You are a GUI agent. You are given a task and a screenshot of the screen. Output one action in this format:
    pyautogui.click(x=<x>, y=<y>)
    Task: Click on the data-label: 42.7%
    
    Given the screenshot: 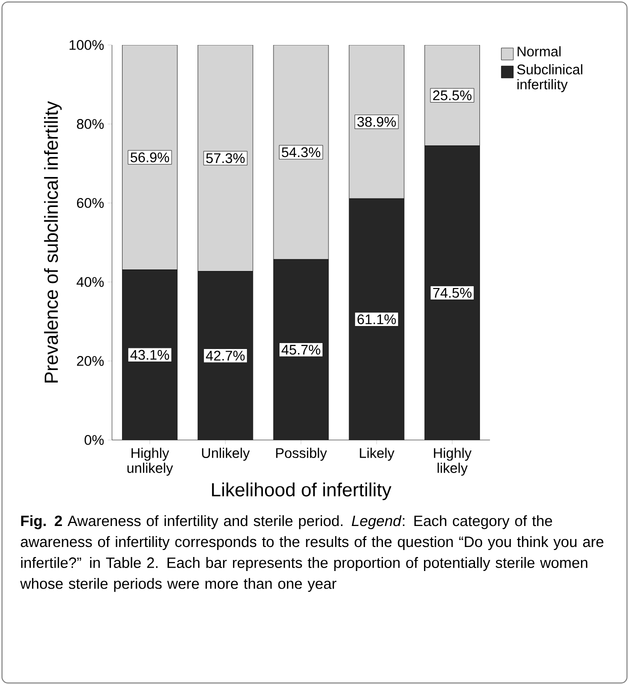 What is the action you would take?
    pyautogui.click(x=225, y=355)
    